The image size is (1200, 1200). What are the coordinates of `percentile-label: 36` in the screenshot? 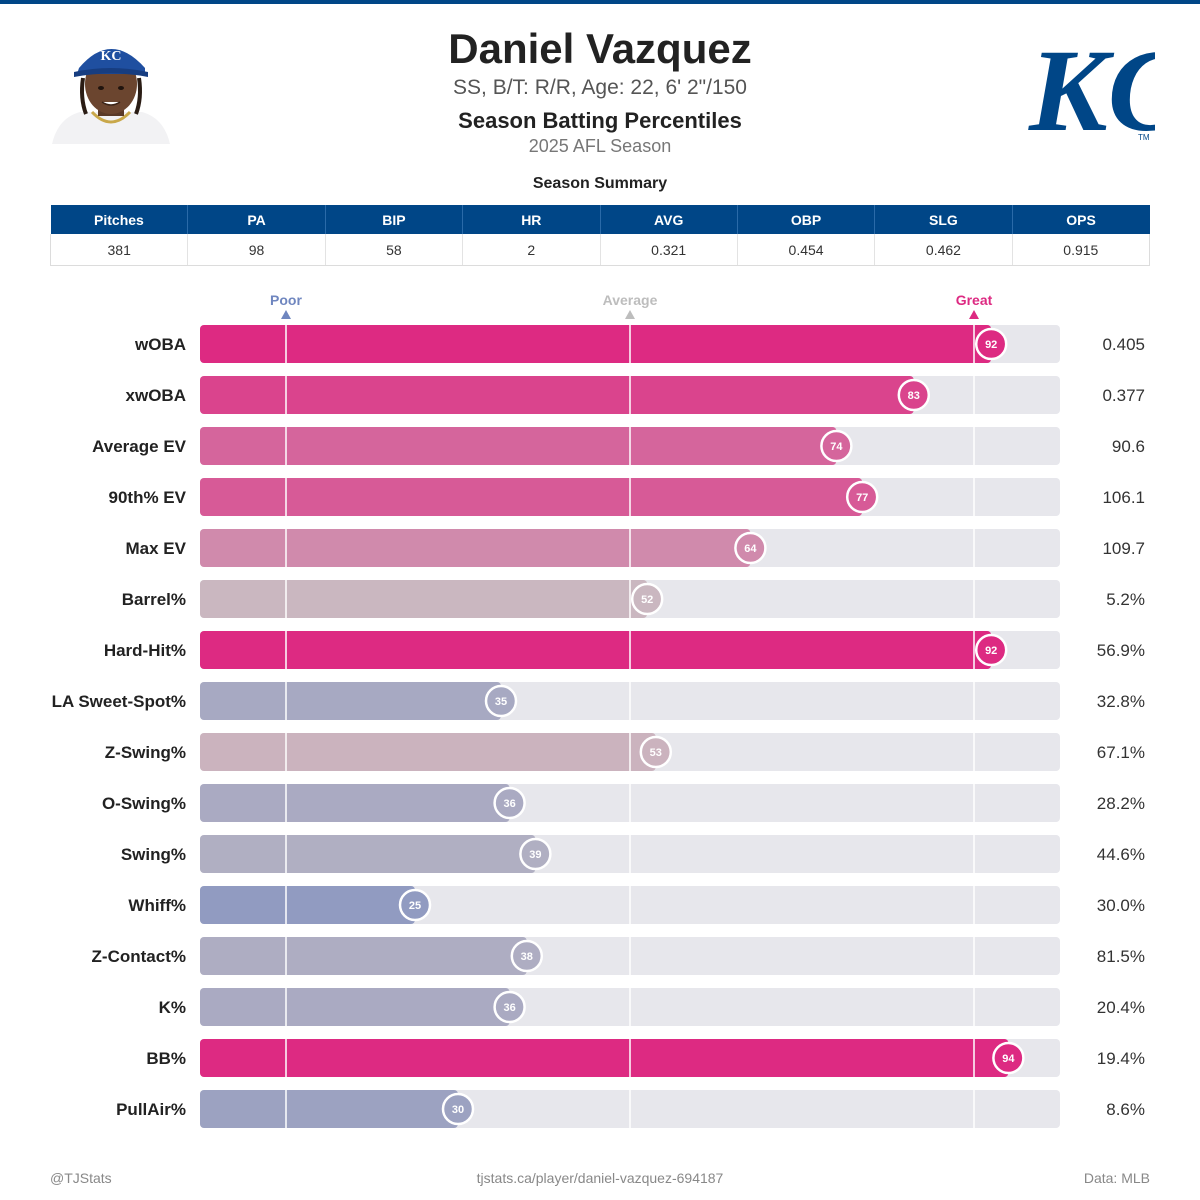 It's located at (509, 1008).